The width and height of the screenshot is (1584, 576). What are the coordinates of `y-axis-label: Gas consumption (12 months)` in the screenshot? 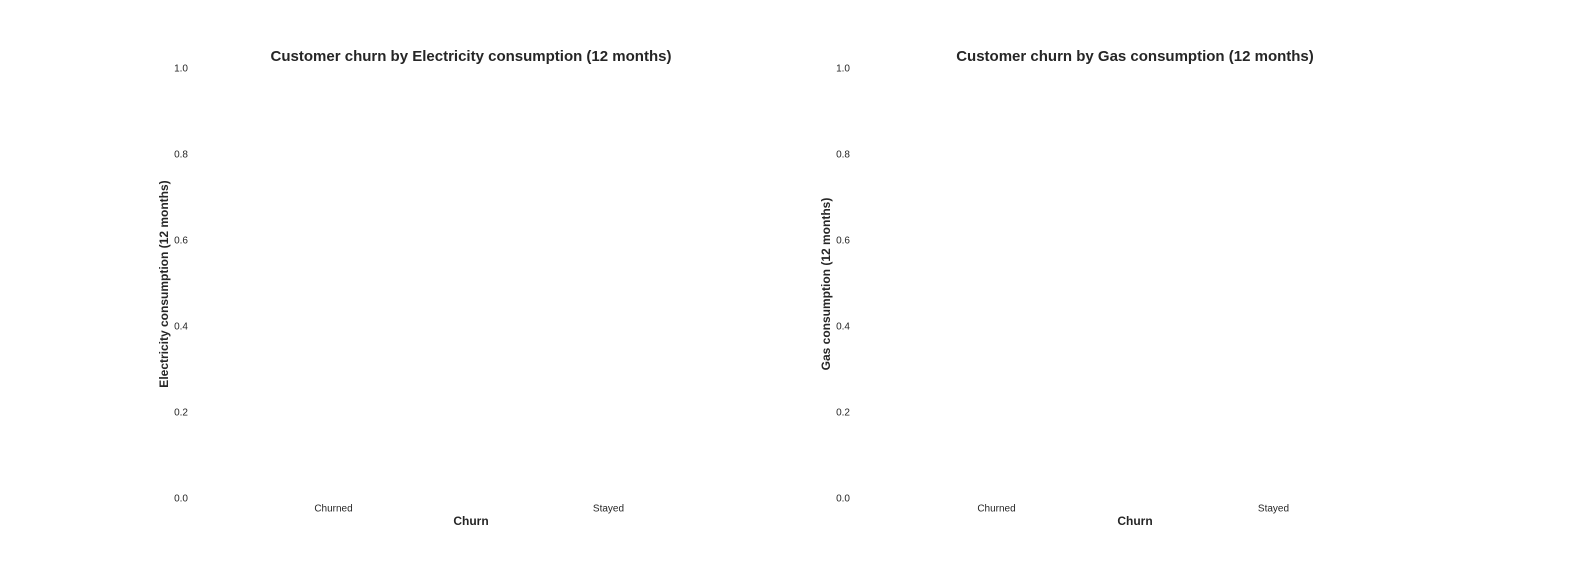 It's located at (826, 284).